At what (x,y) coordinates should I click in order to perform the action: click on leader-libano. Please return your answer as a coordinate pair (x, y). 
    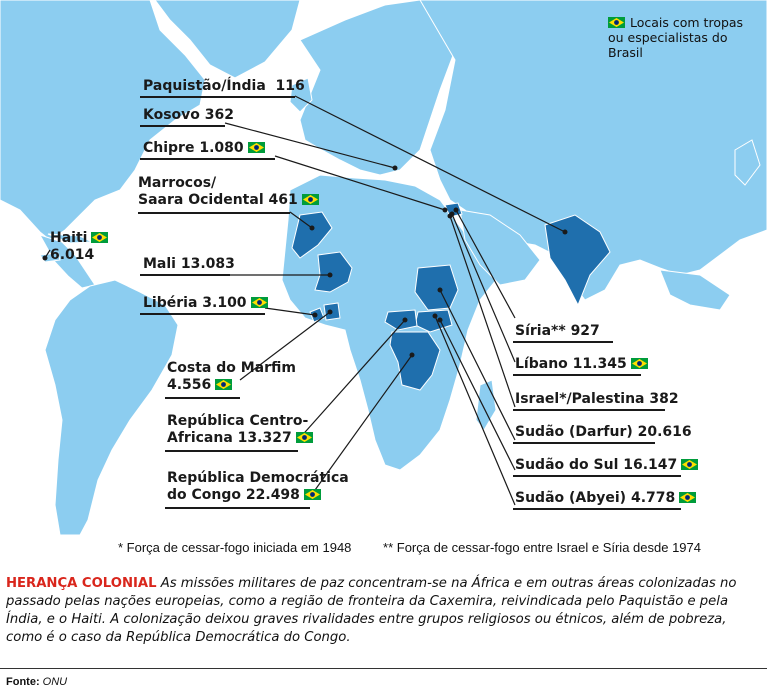
    Looking at the image, I should click on (483, 288).